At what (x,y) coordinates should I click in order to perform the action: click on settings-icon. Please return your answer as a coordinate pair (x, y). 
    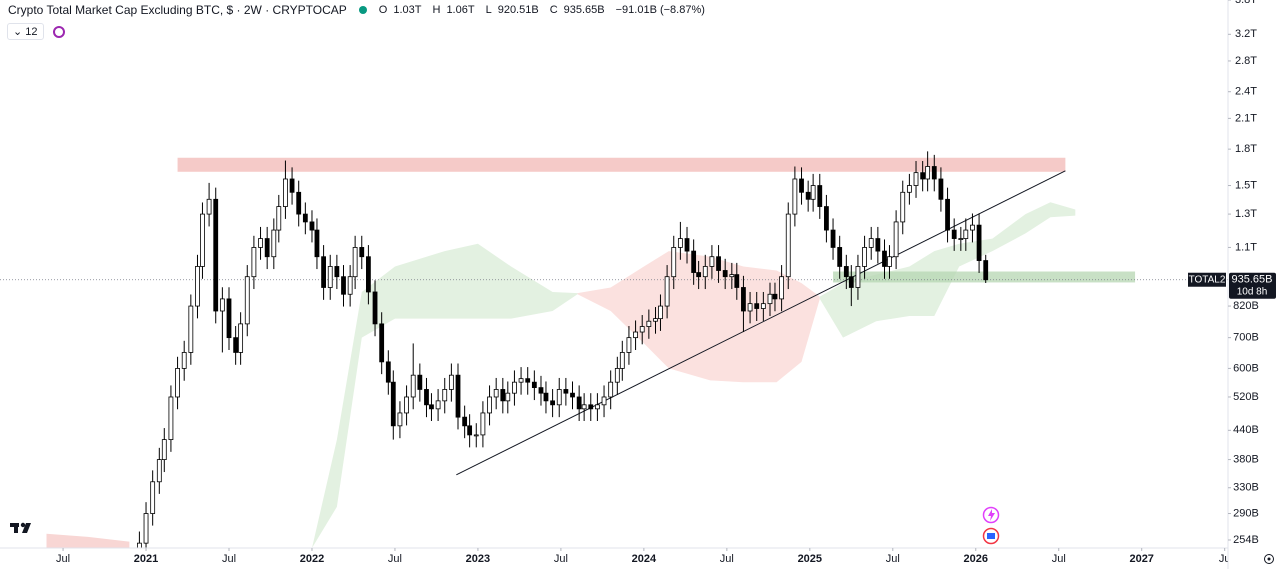
    Looking at the image, I should click on (1269, 559).